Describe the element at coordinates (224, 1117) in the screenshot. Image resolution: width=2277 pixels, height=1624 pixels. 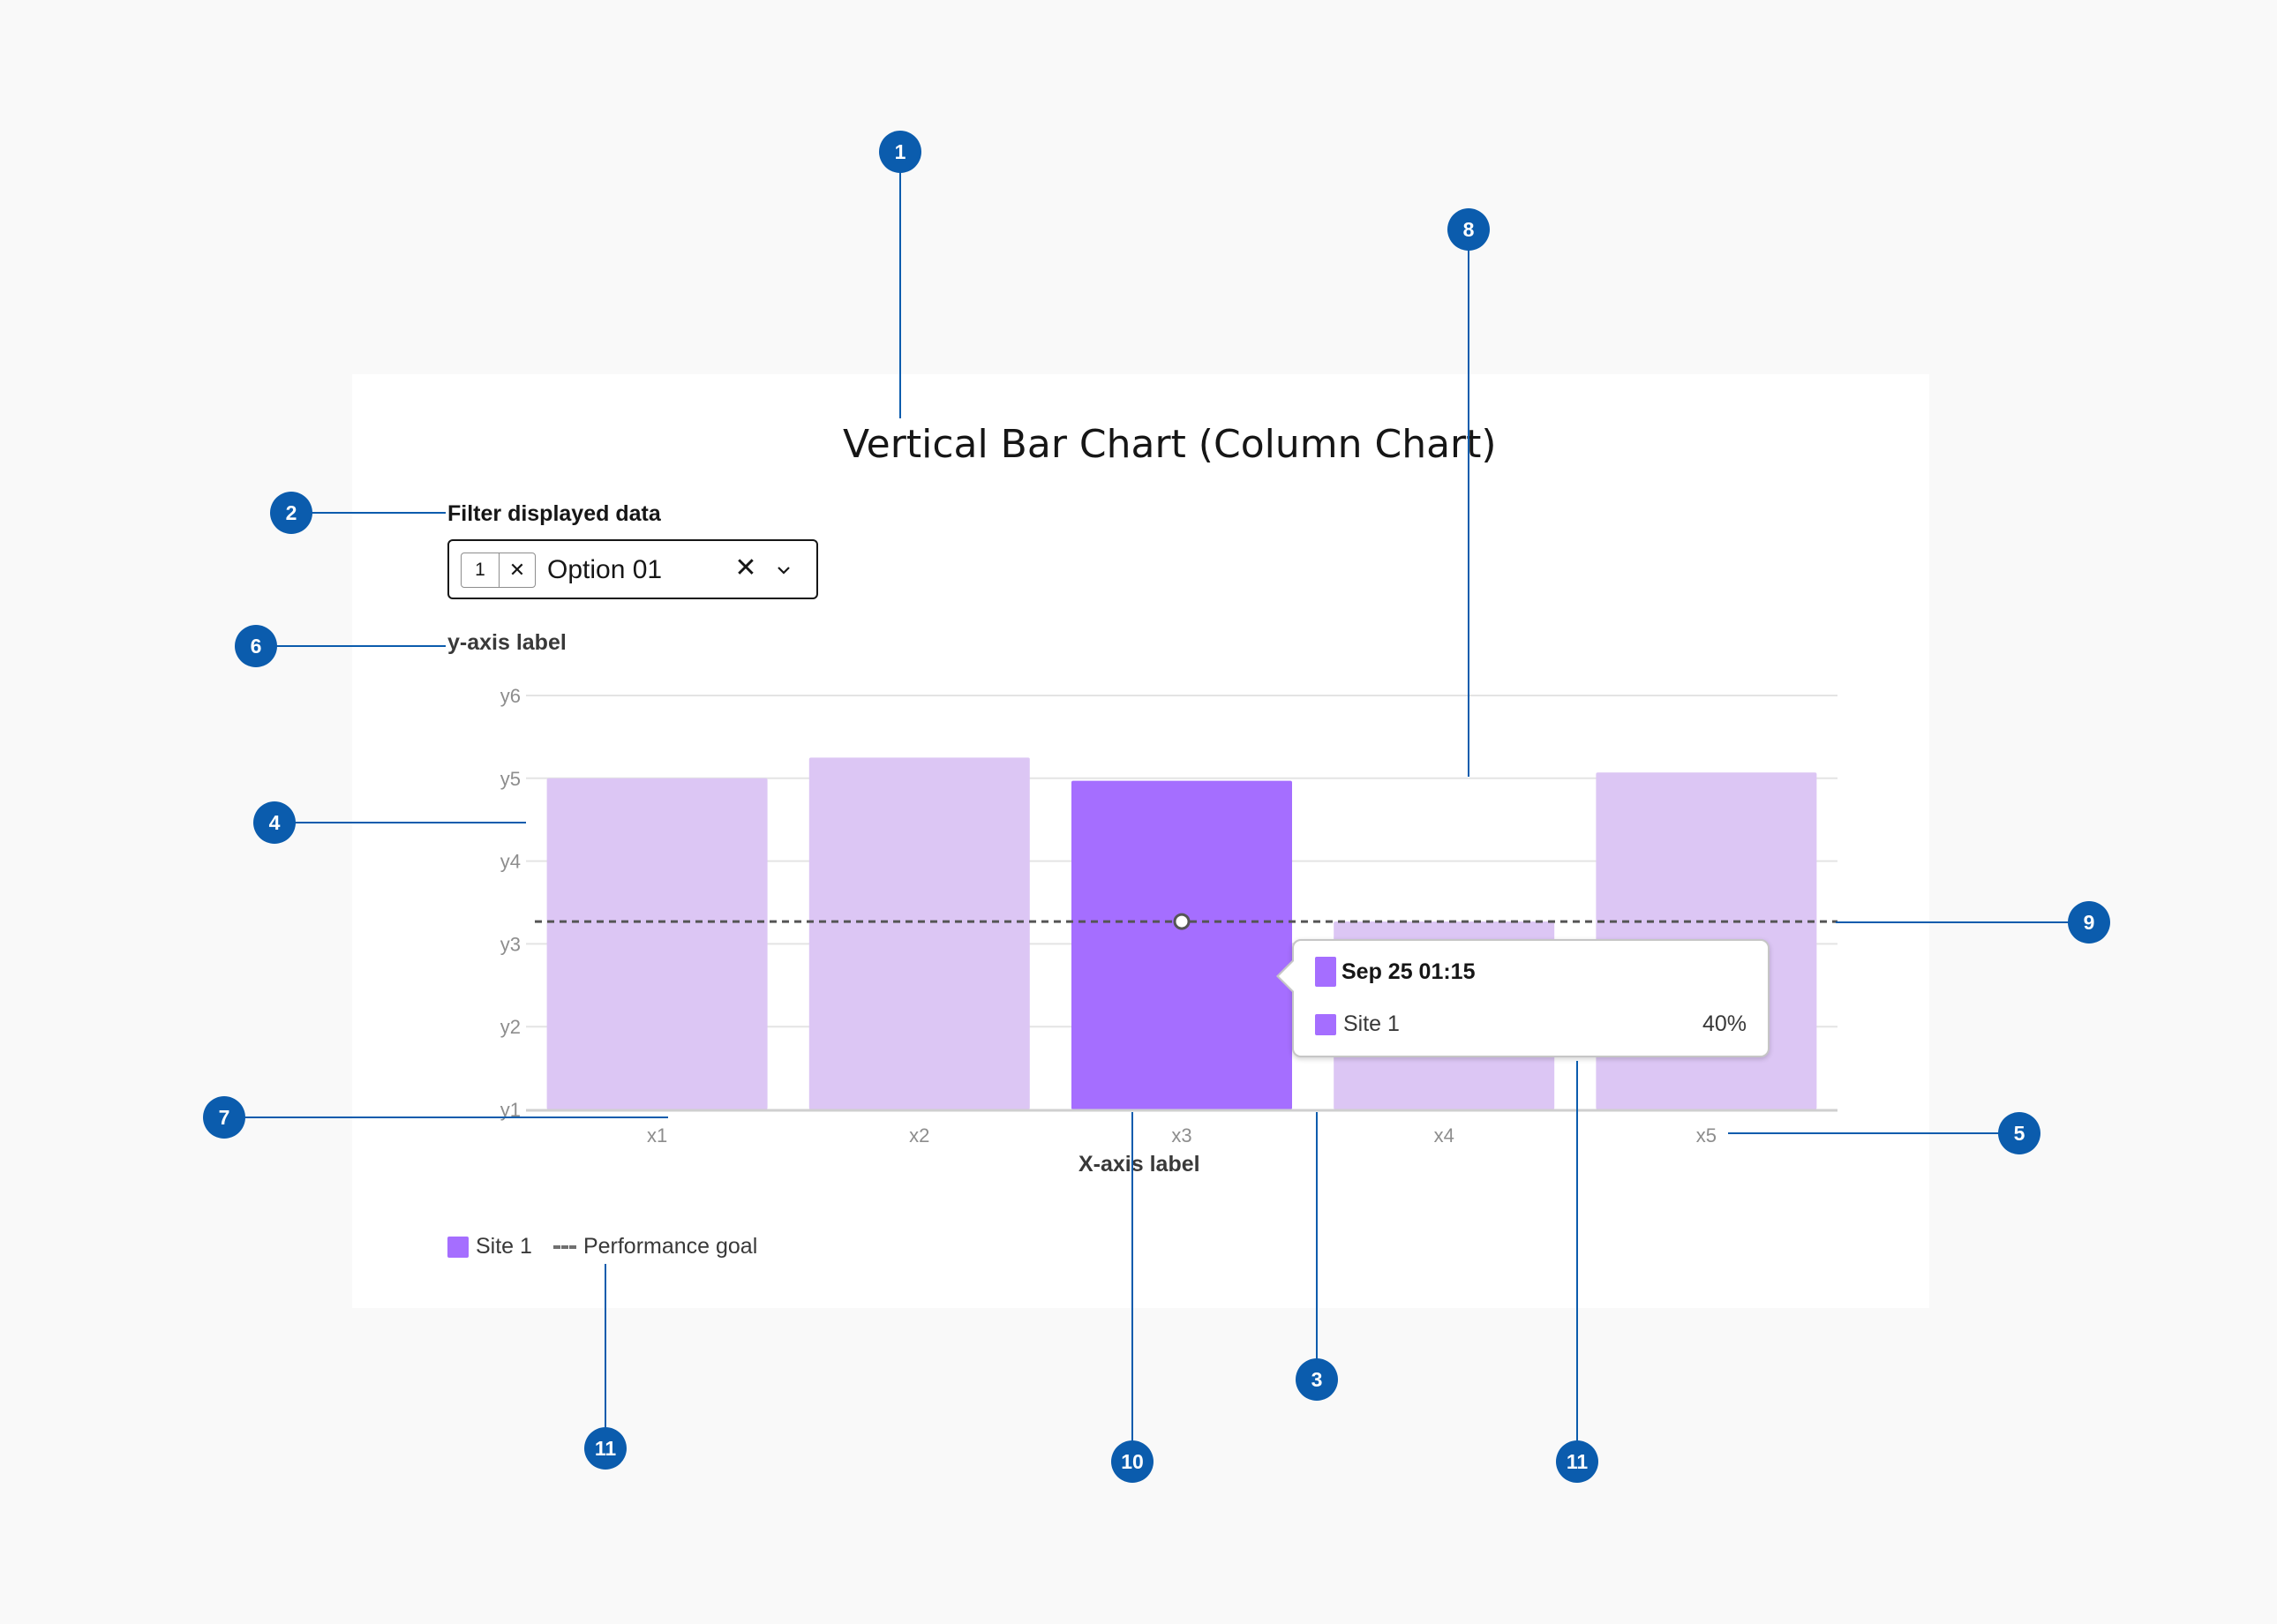
I see `annotation-marker-7: 7` at that location.